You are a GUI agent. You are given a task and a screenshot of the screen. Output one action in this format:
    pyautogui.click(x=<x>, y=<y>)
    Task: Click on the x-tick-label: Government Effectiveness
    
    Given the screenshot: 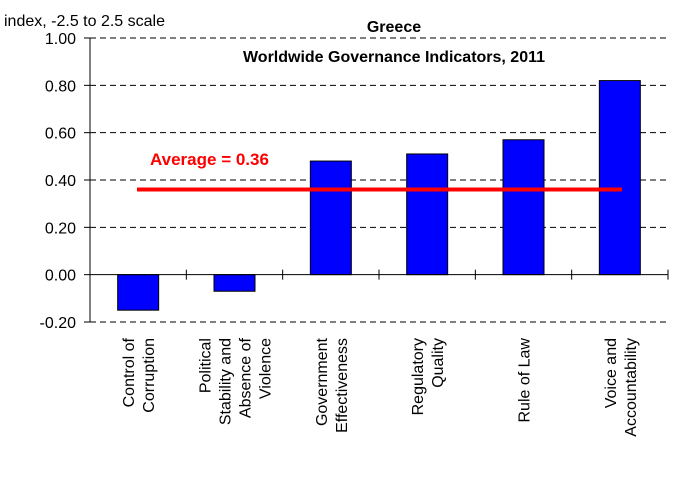 What is the action you would take?
    pyautogui.click(x=332, y=384)
    